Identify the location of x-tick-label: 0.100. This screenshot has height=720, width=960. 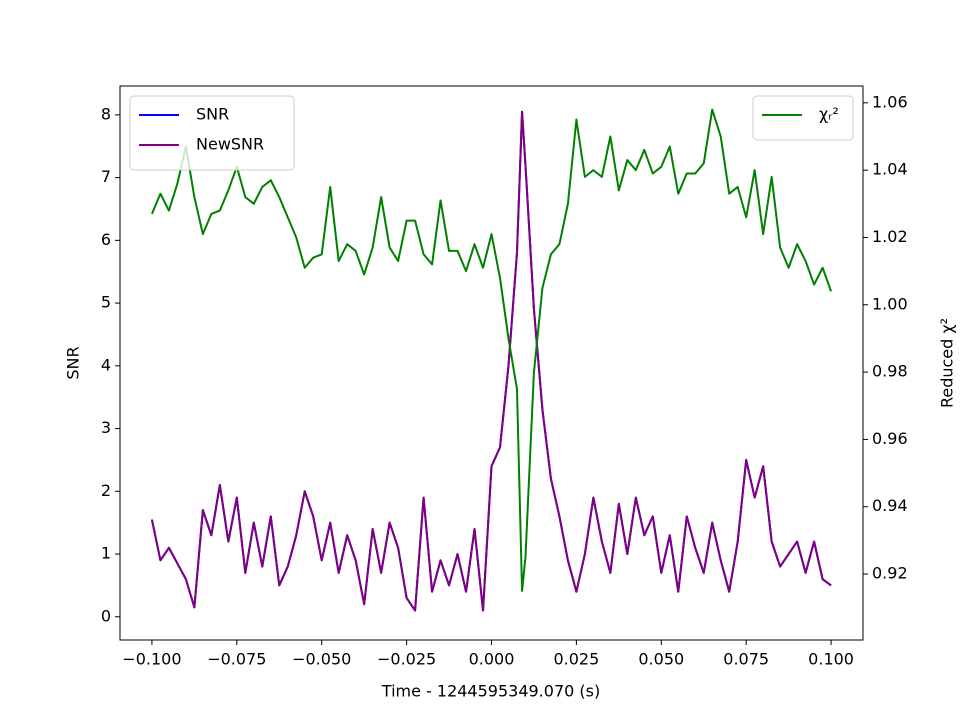
(831, 659).